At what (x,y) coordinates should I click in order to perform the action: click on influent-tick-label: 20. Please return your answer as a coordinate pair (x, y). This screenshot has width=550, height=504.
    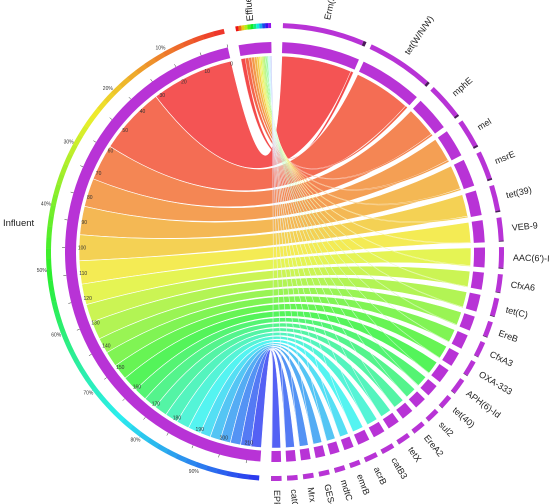
    Looking at the image, I should click on (184, 82).